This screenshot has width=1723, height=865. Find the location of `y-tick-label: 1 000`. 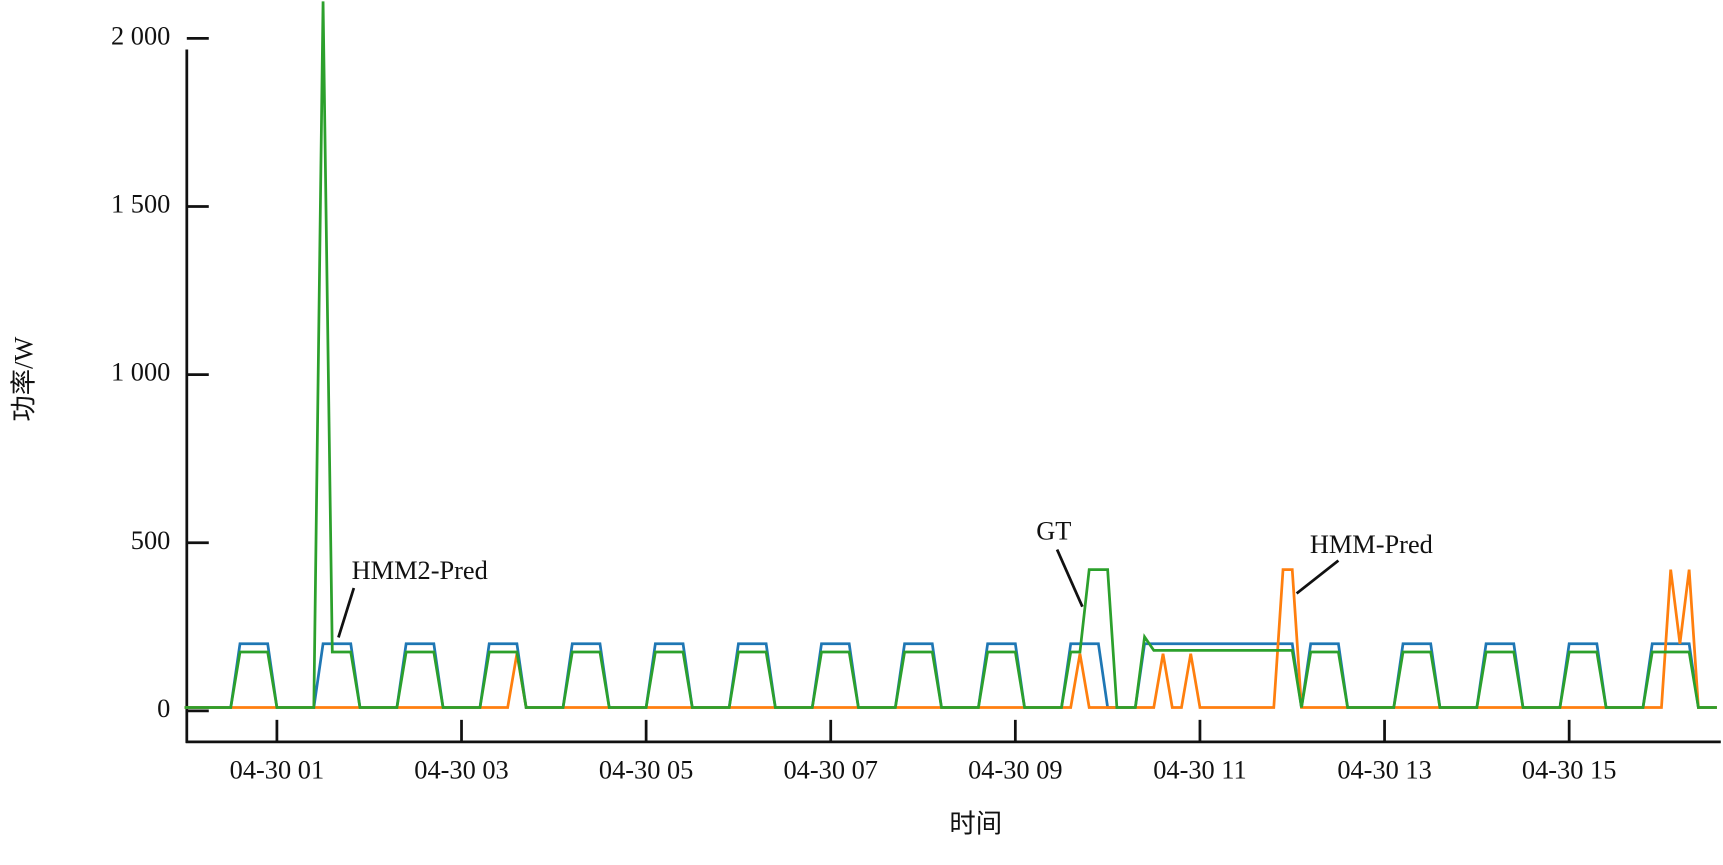

y-tick-label: 1 000 is located at coordinates (140, 372).